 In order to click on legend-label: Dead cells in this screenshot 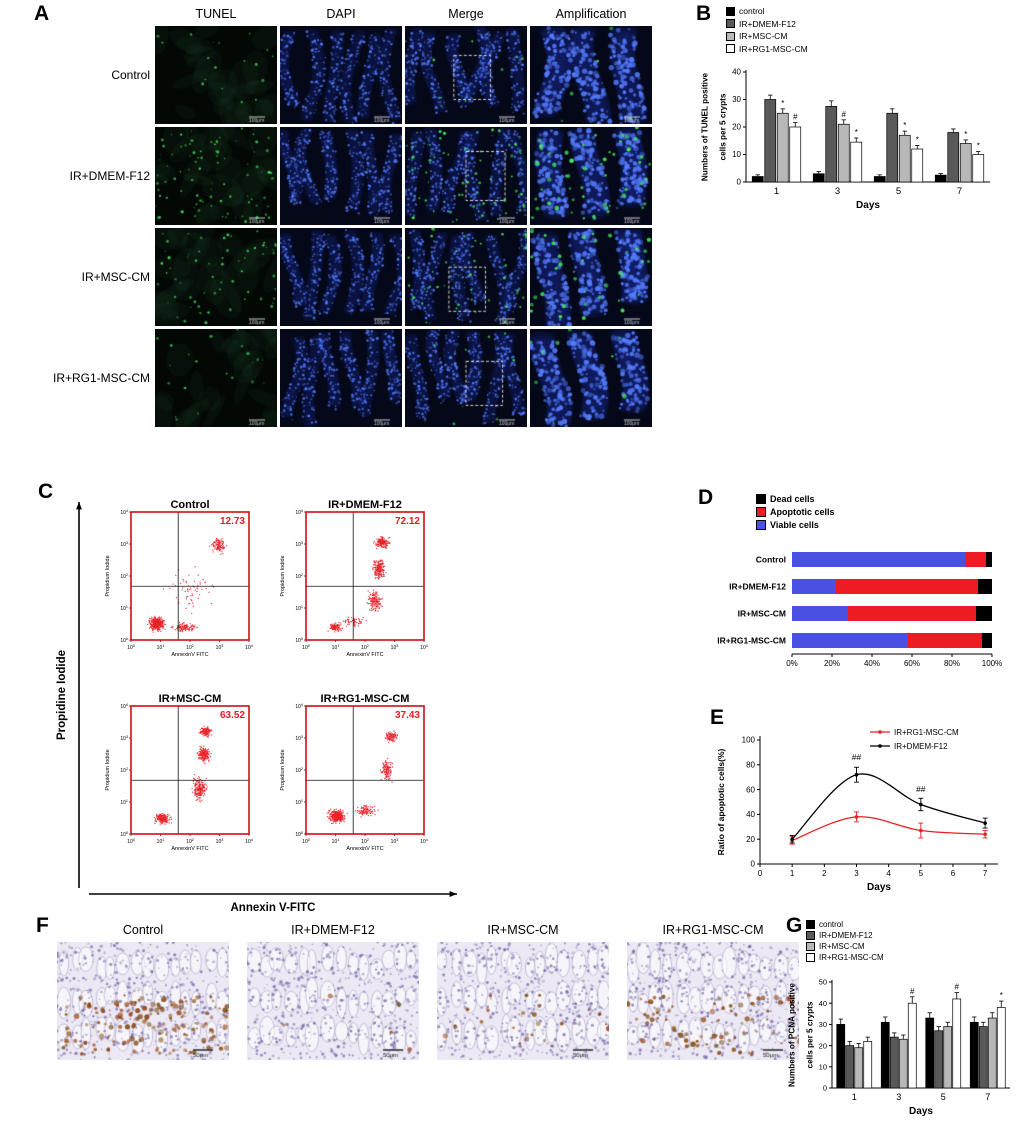, I will do `click(792, 499)`.